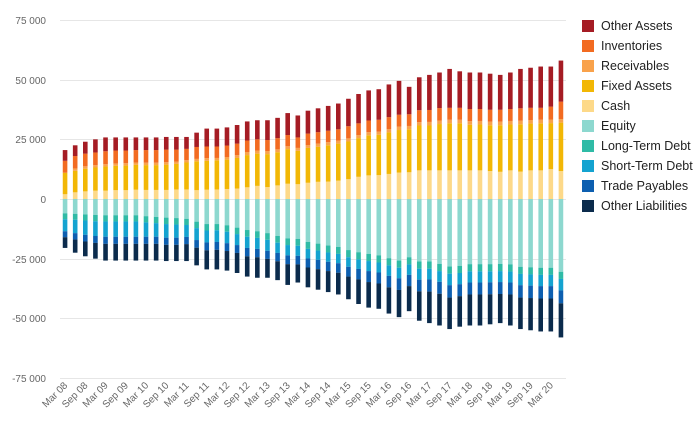 The width and height of the screenshot is (700, 433). What do you see at coordinates (637, 166) in the screenshot?
I see `legend-item: Short-Term Debt` at bounding box center [637, 166].